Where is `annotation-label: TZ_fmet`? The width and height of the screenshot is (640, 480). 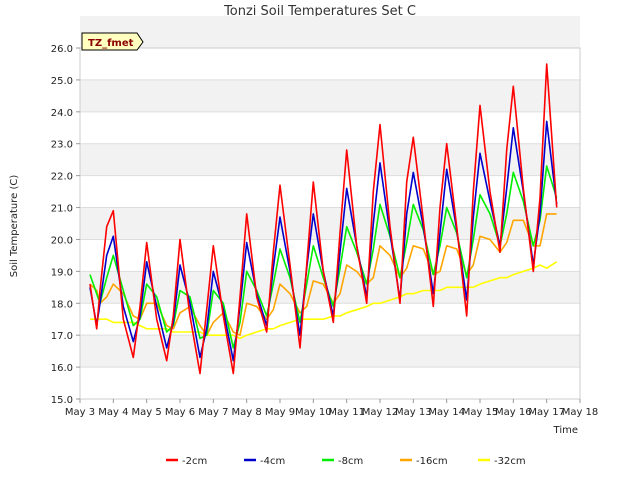
annotation-label: TZ_fmet is located at coordinates (111, 43).